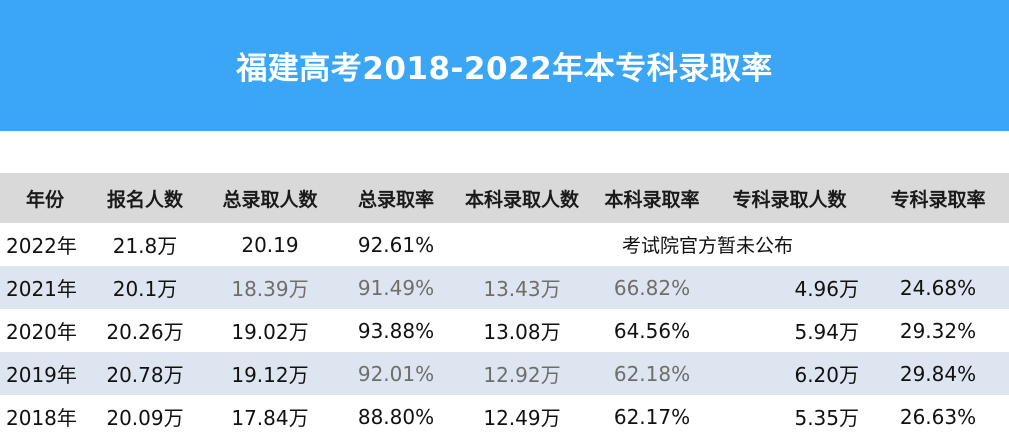  I want to click on cell-total-admitted: 17.84万, so click(270, 416).